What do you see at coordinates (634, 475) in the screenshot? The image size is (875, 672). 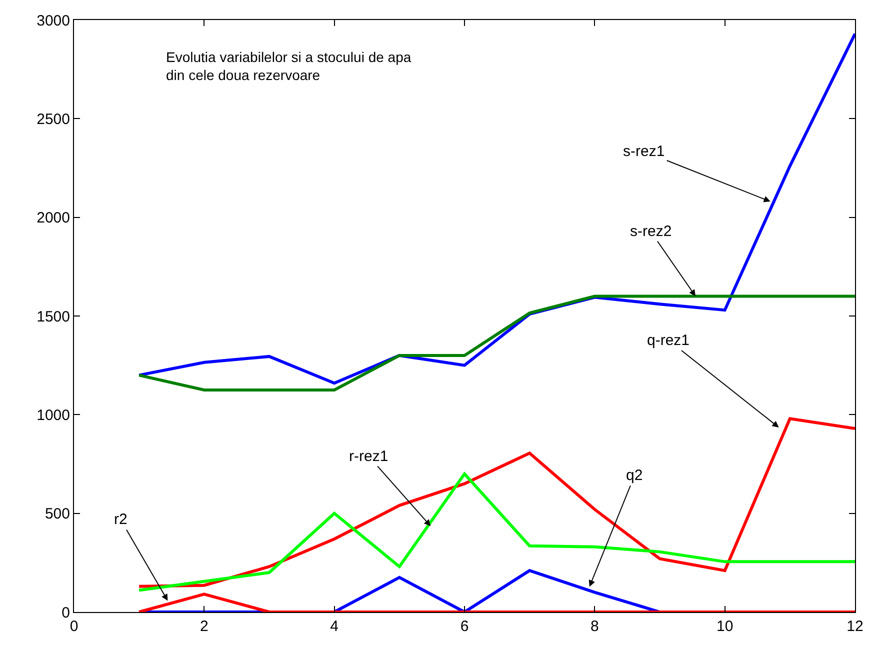 I see `annotation: q2` at bounding box center [634, 475].